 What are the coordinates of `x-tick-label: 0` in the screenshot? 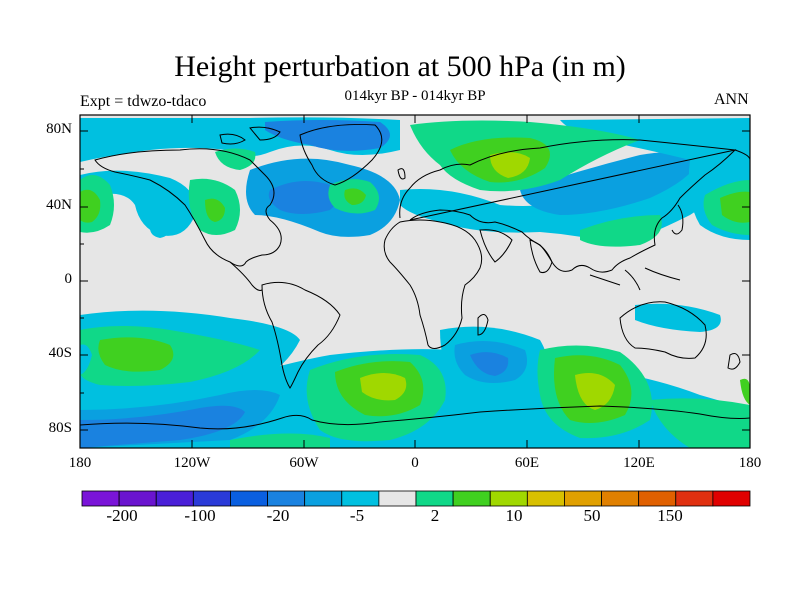 It's located at (415, 463).